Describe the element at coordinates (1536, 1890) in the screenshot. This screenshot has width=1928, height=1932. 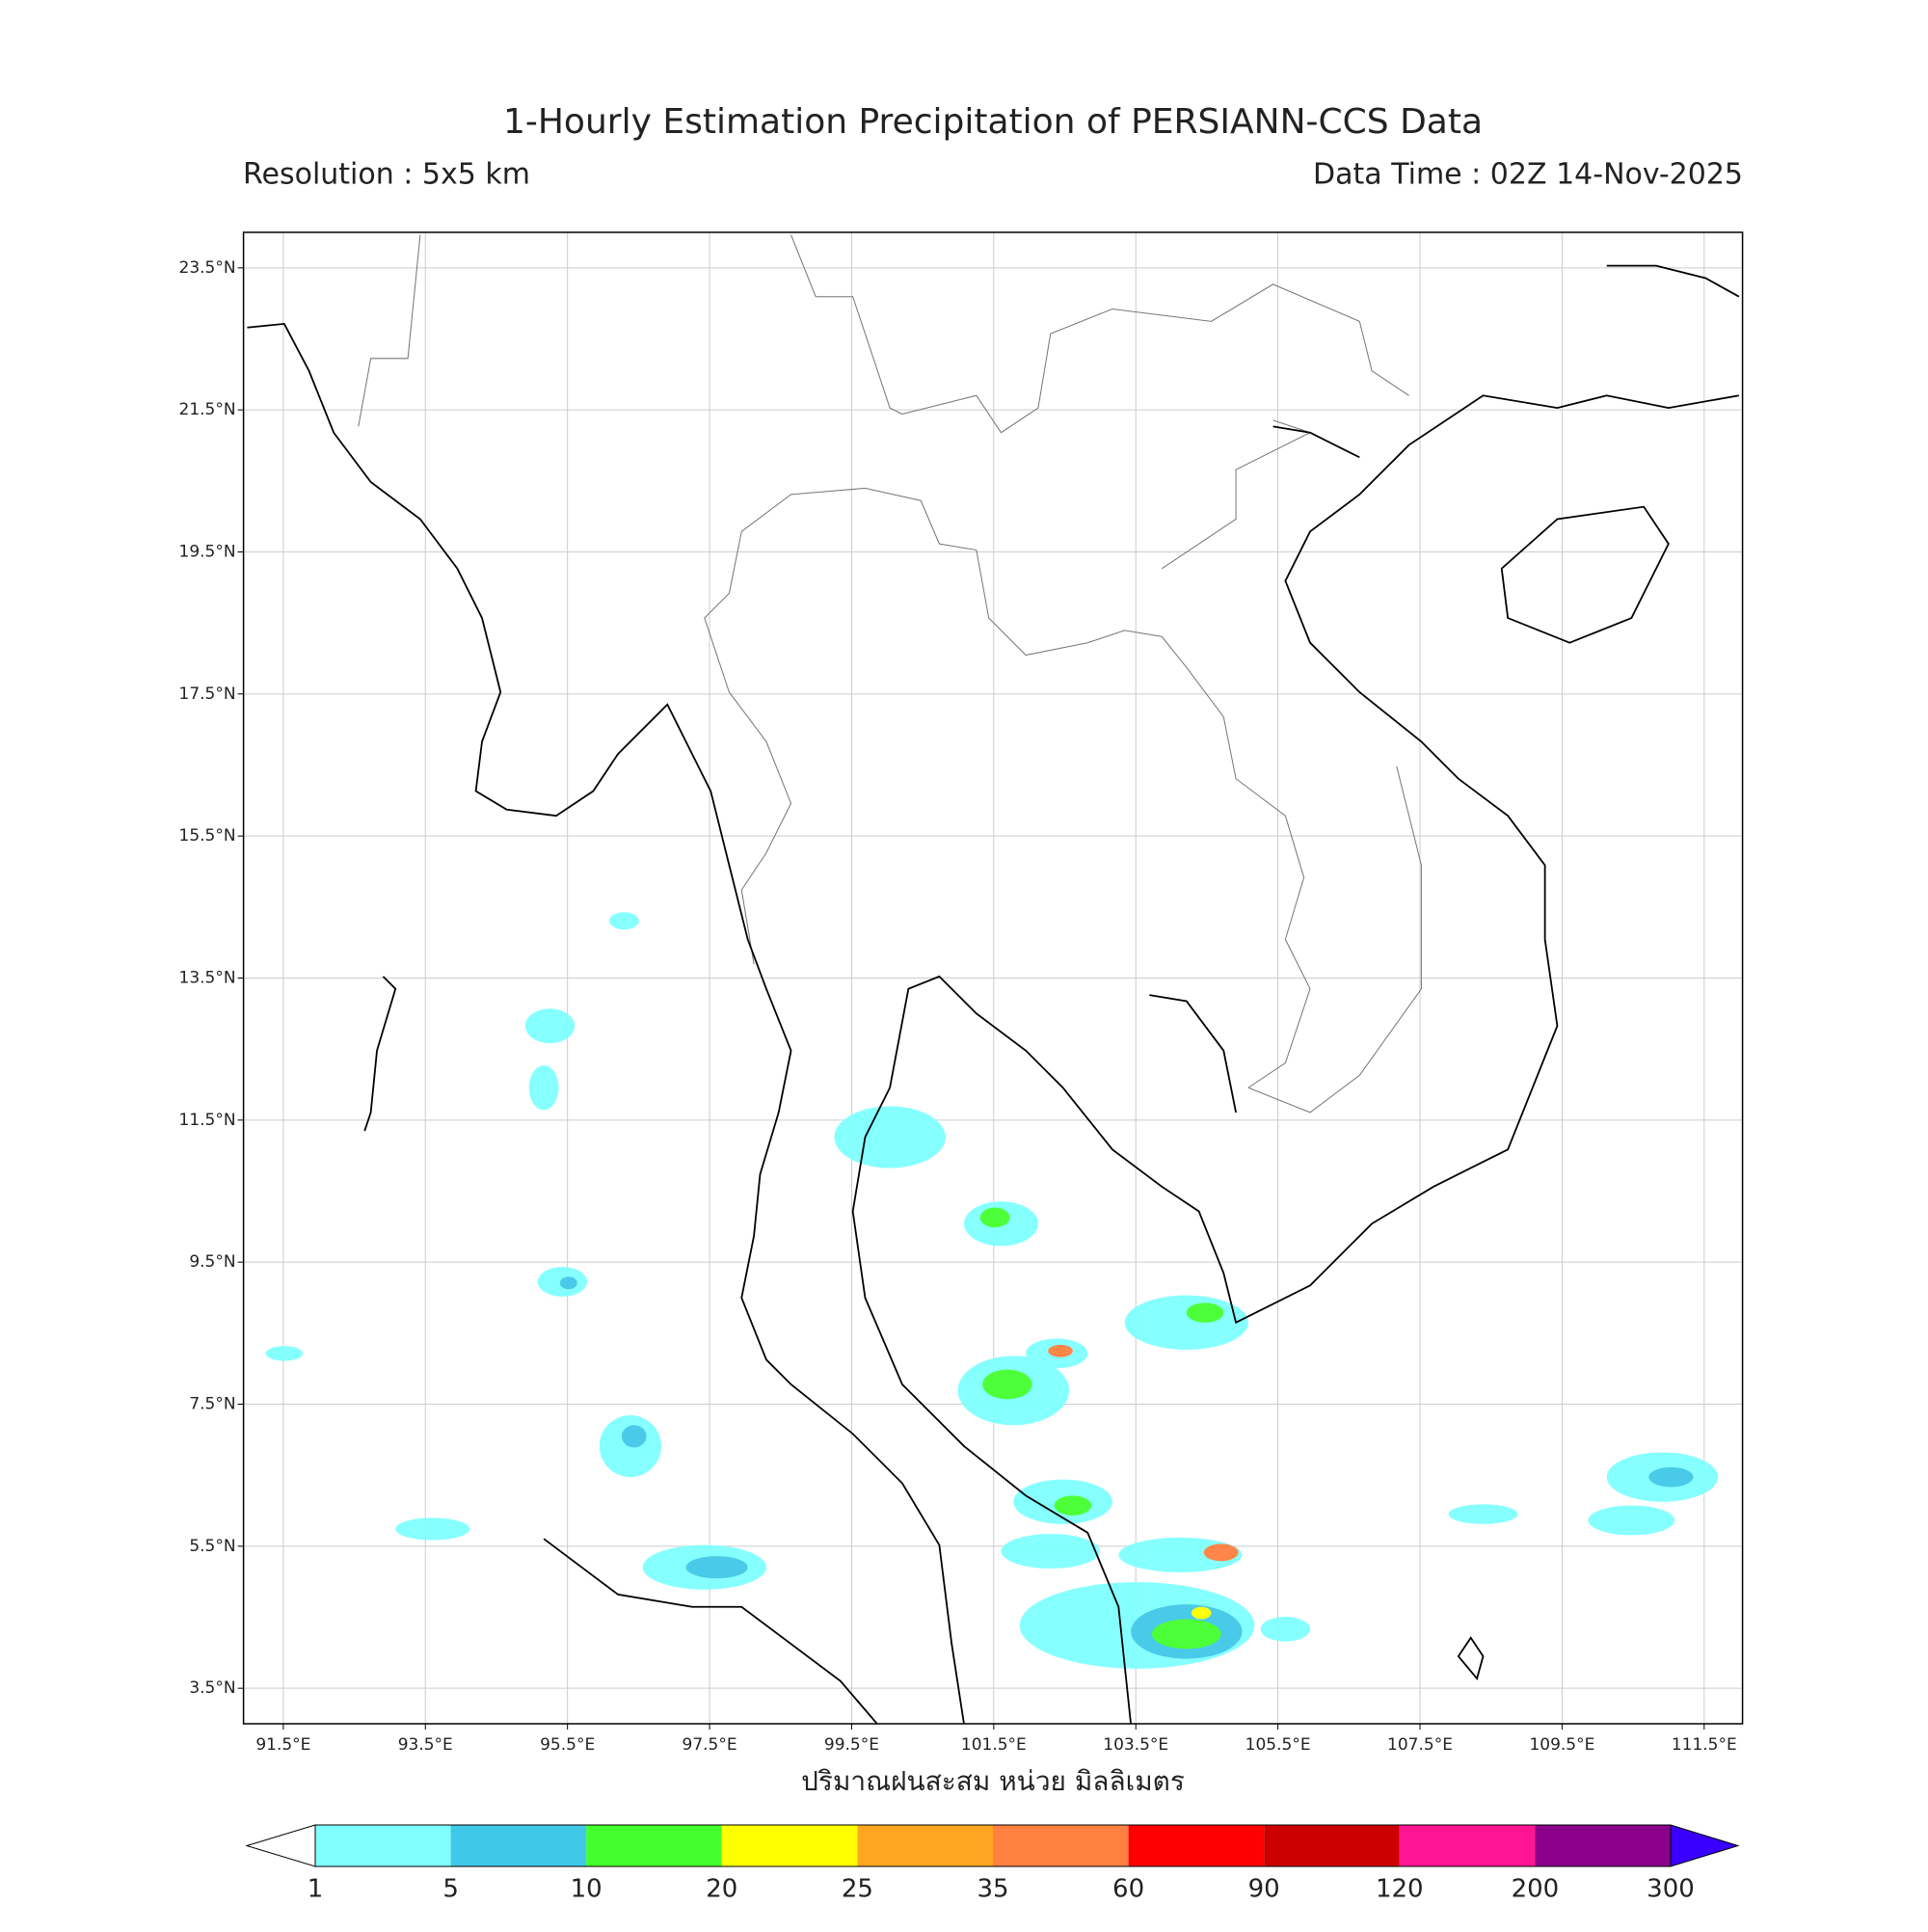
I see `colorbar-label: 200` at that location.